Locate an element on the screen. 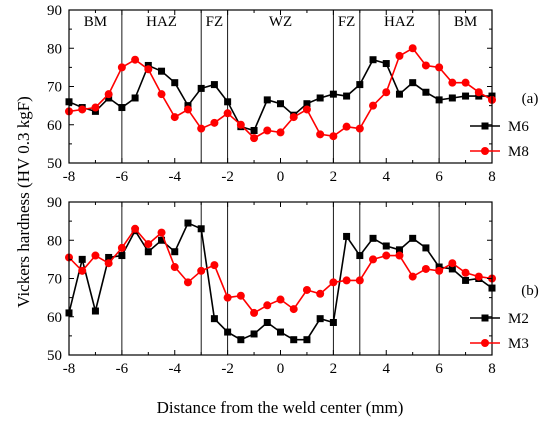 The height and width of the screenshot is (425, 550). x-axis-title: Distance from the weld center (mm) is located at coordinates (280, 407).